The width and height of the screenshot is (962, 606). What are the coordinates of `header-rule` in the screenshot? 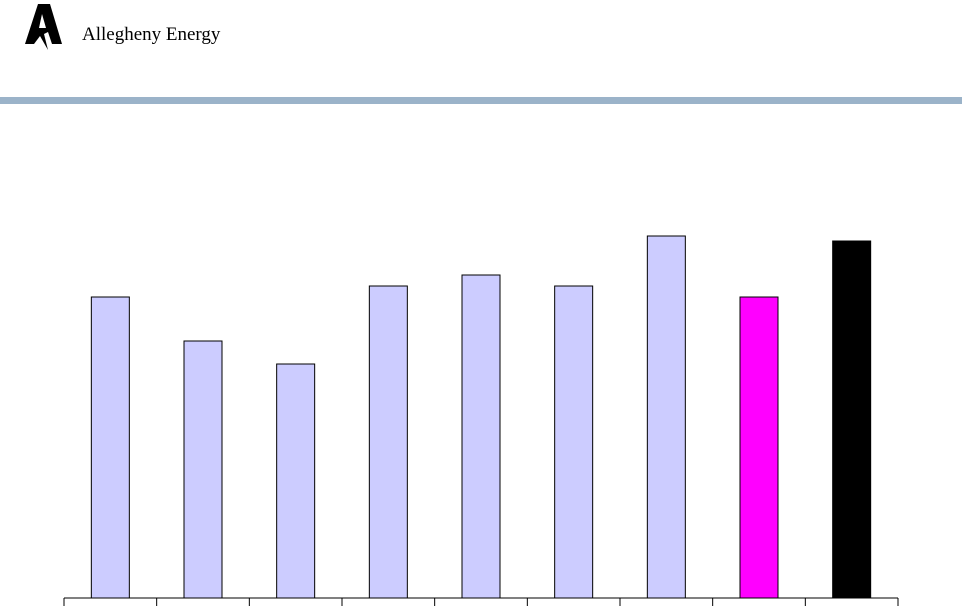 It's located at (481, 100).